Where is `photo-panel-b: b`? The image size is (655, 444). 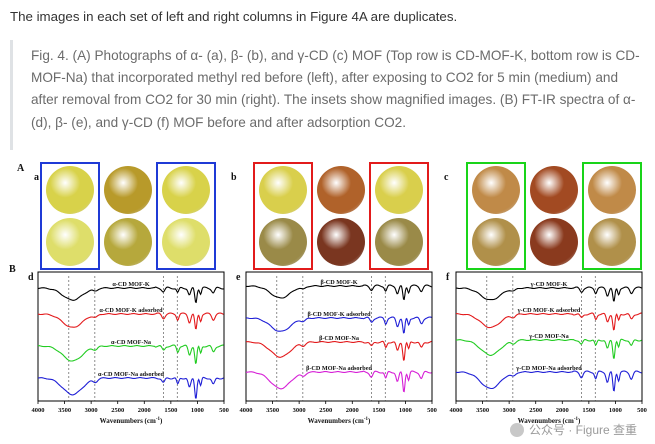 photo-panel-b: b is located at coordinates (330, 216).